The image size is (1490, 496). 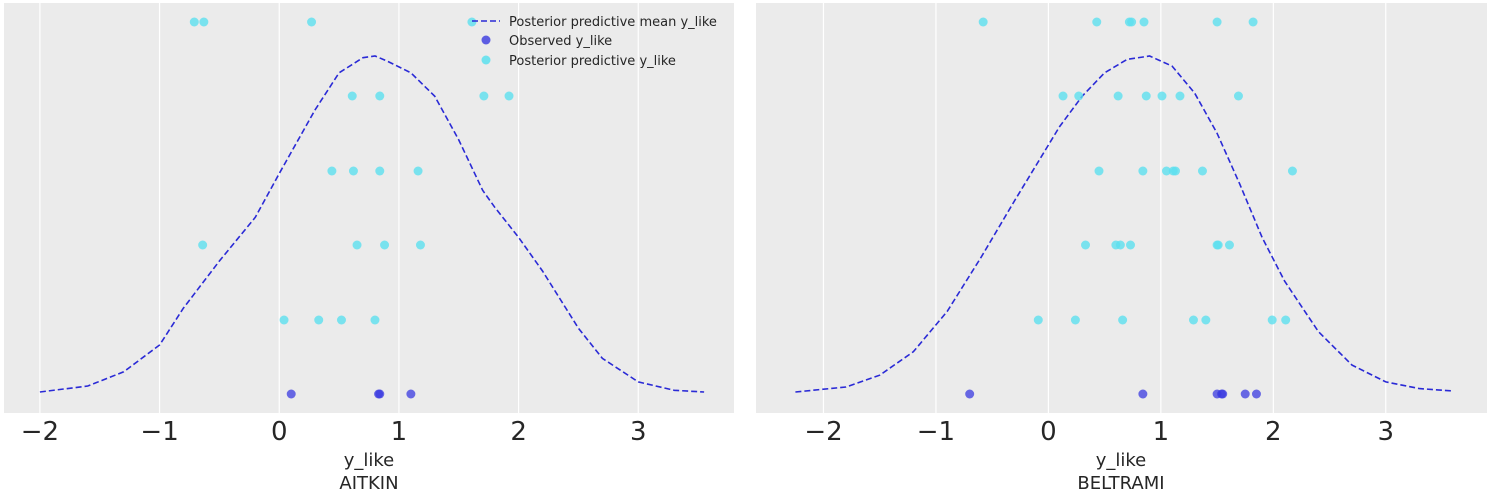 I want to click on posterior-predictive-points-aitkin, so click(x=351, y=171).